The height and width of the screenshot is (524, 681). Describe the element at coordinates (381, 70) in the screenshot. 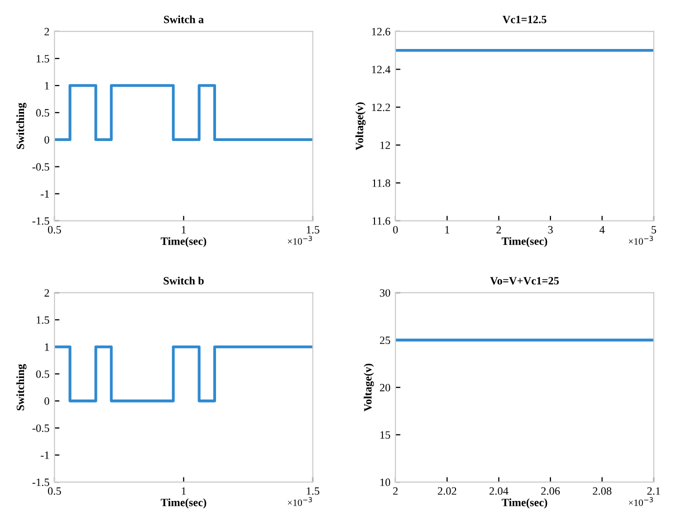

I see `y-tick-label: 12.4` at that location.